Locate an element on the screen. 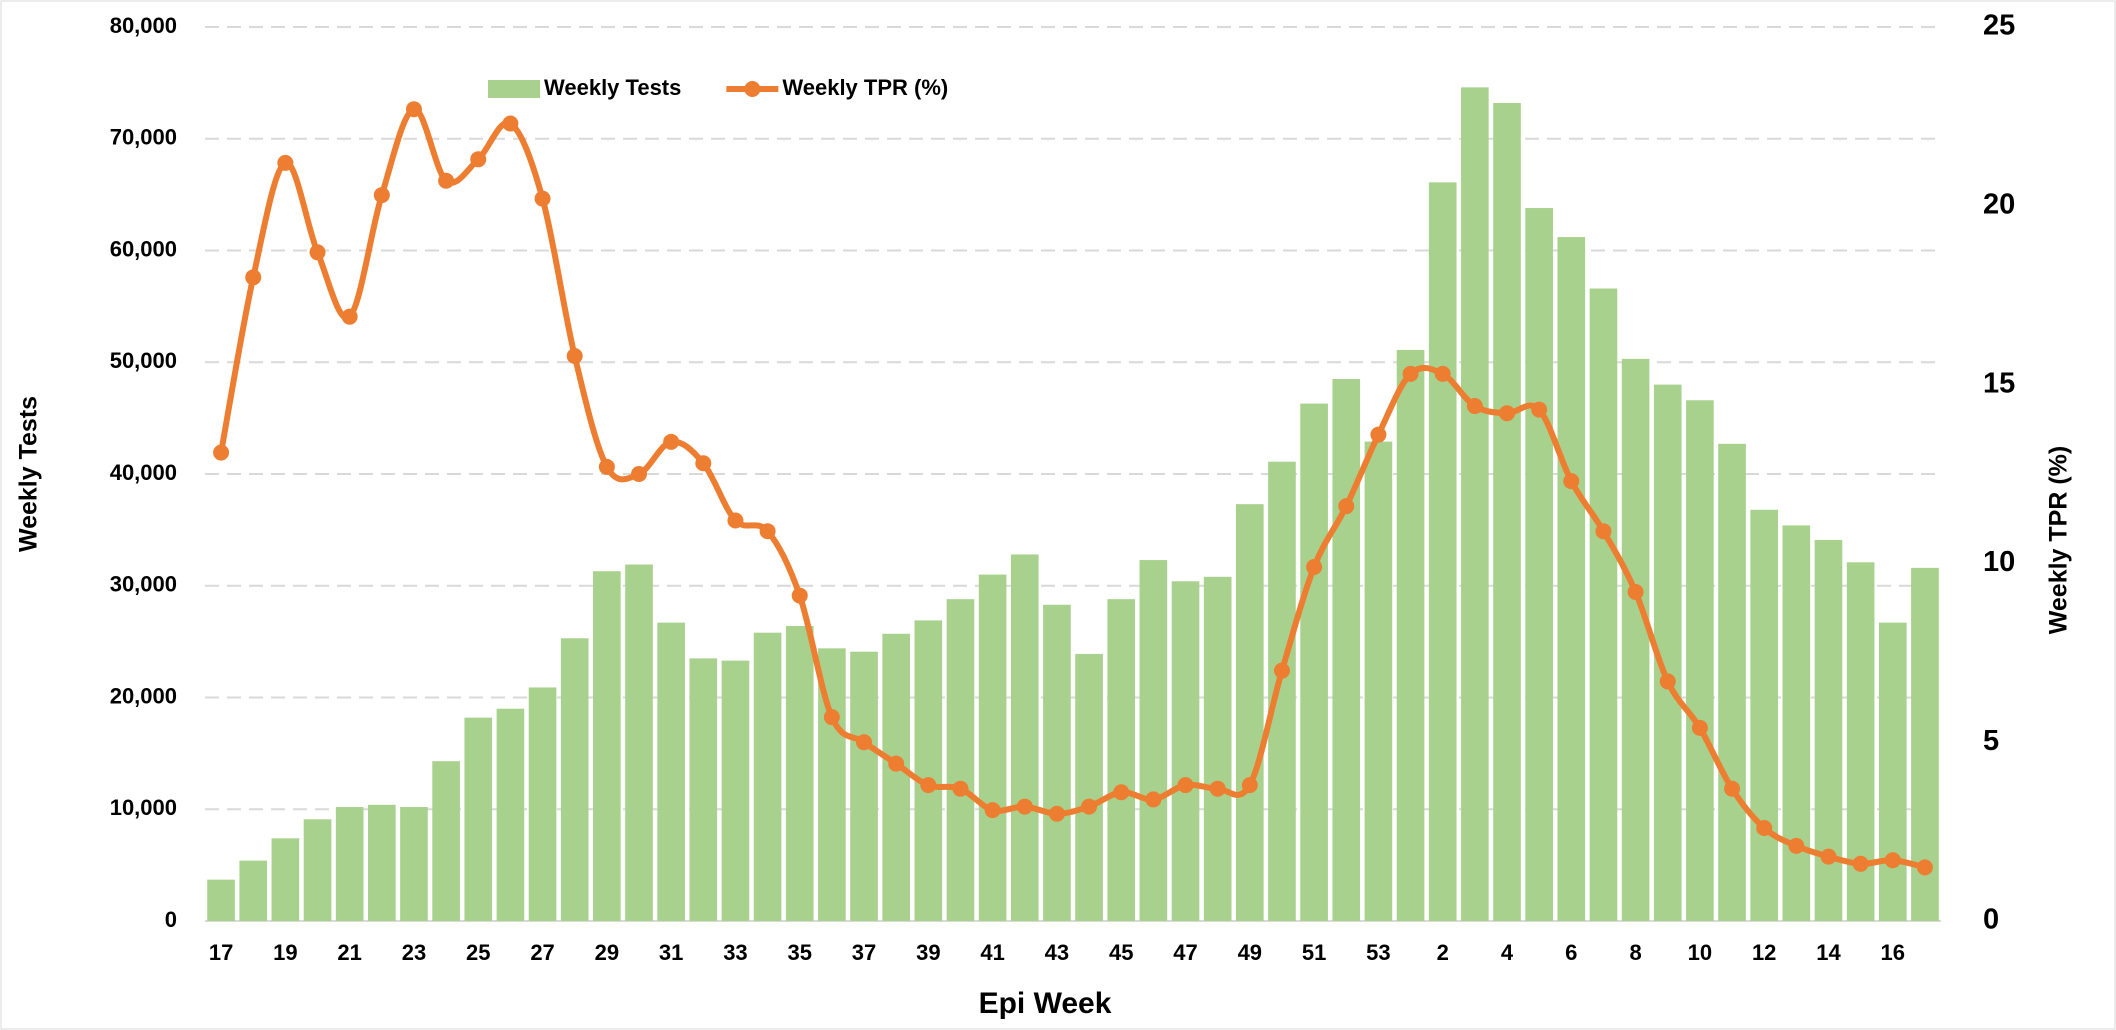  x-tick-label: 17 is located at coordinates (221, 952).